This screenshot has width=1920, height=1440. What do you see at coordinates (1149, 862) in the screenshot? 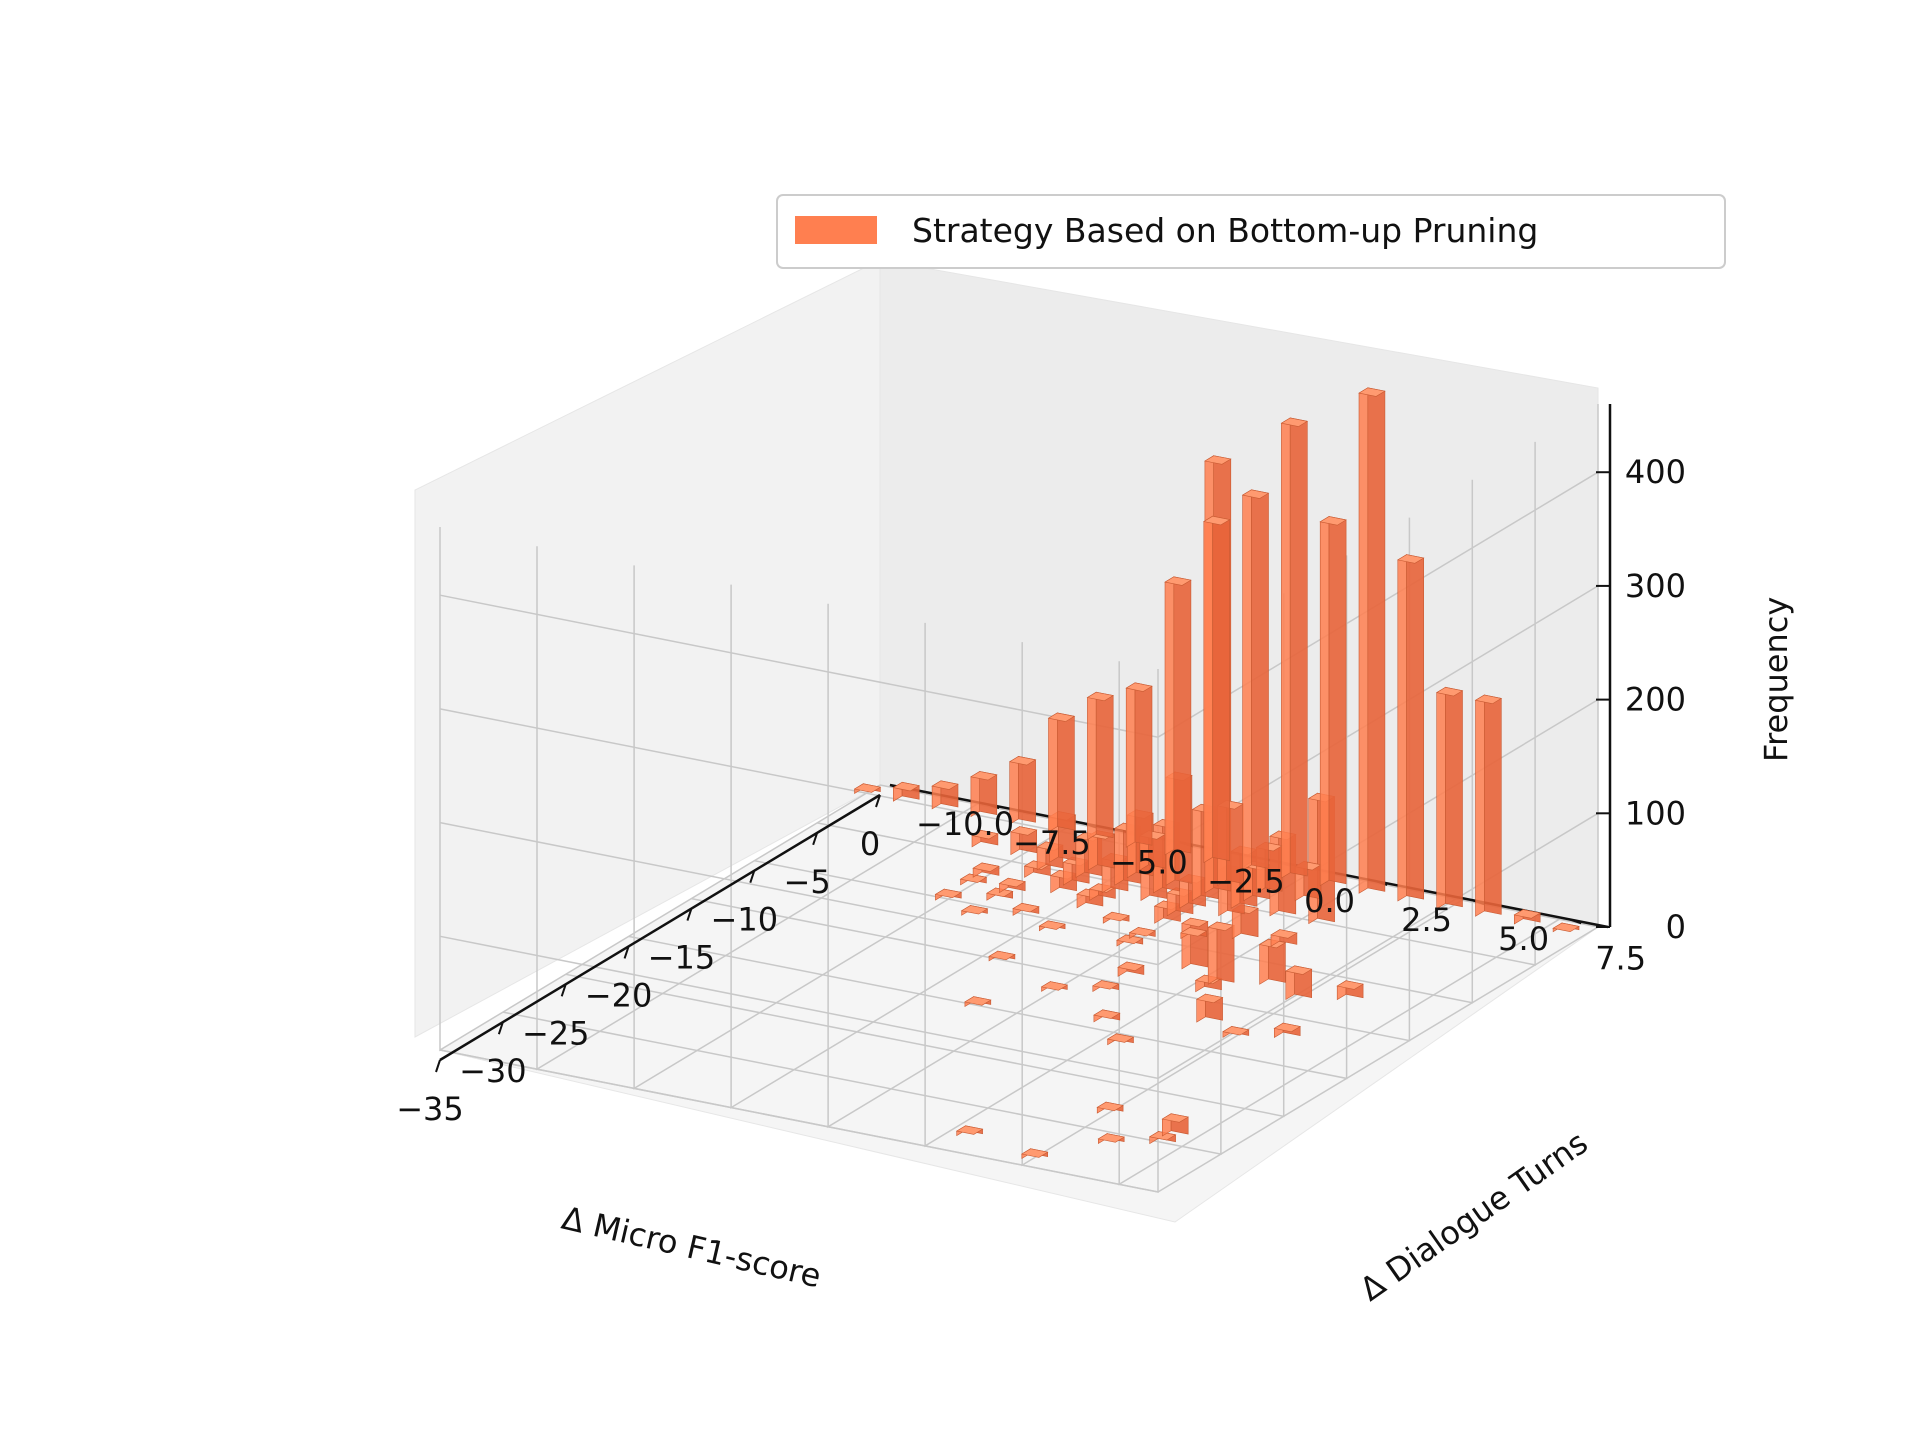
I see `y-tick-label: −5.0` at bounding box center [1149, 862].